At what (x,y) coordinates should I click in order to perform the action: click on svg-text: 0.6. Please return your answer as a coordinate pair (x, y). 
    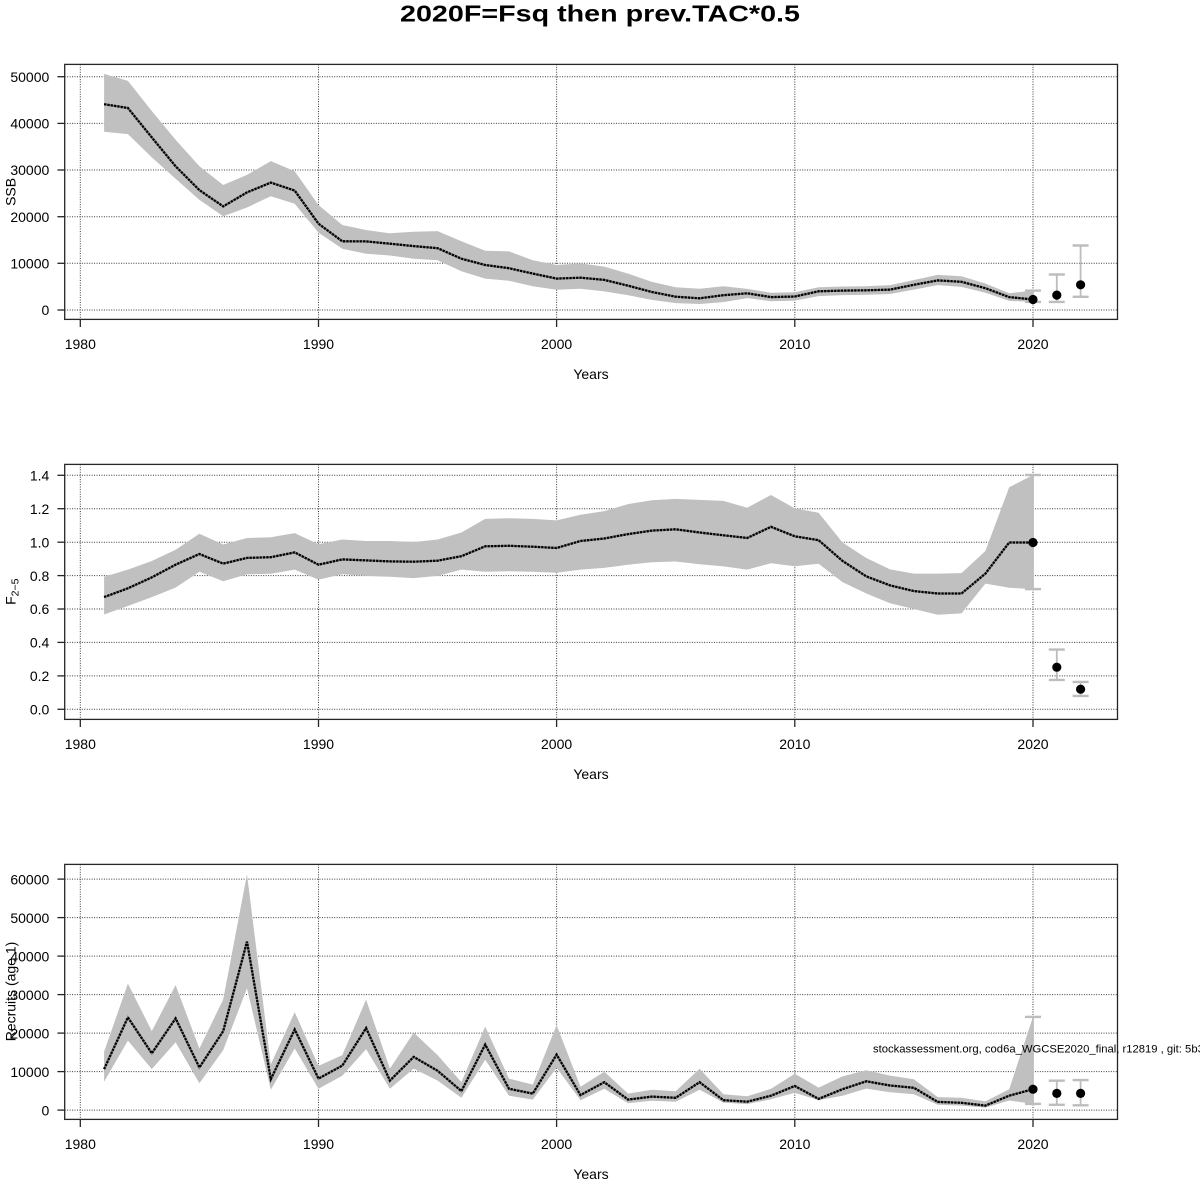
    Looking at the image, I should click on (40, 609).